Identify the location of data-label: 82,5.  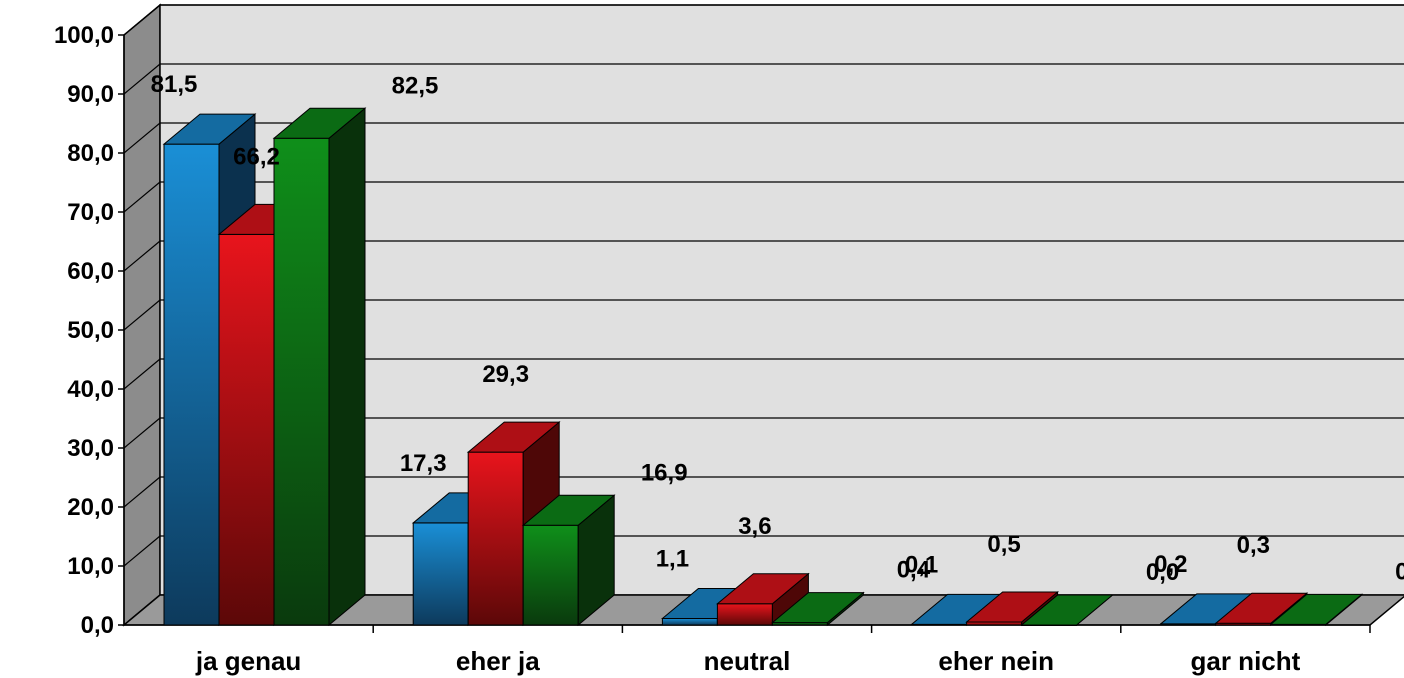
(415, 85).